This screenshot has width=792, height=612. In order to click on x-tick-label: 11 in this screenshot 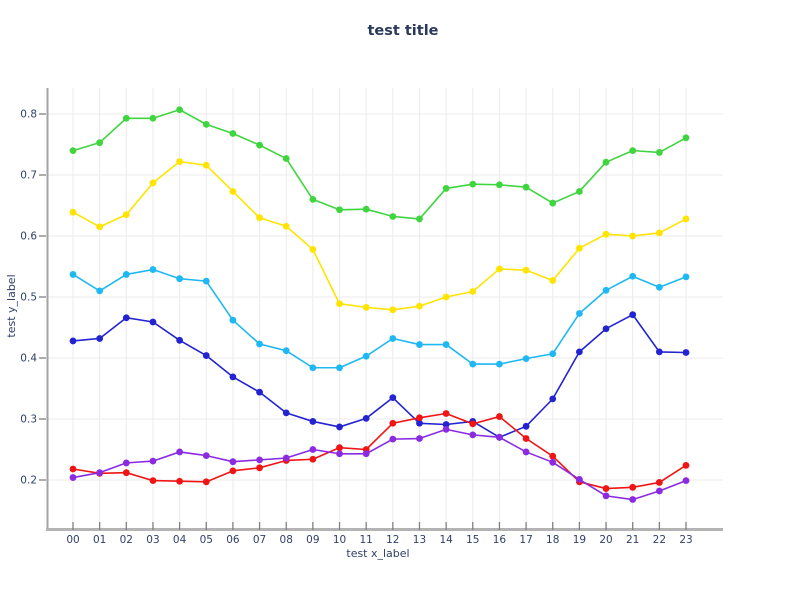, I will do `click(365, 540)`.